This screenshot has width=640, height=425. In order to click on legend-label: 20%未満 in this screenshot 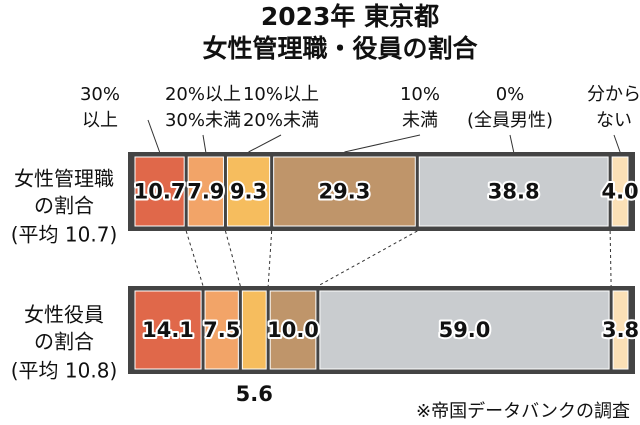, I will do `click(281, 120)`.